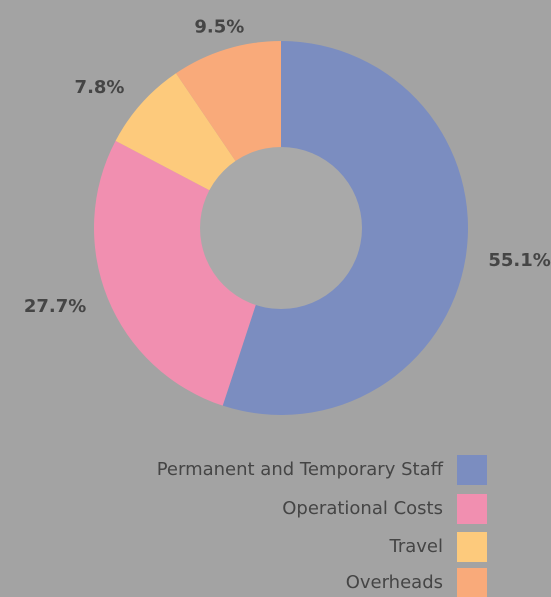 The width and height of the screenshot is (551, 597). I want to click on legend-label: Overheads, so click(394, 582).